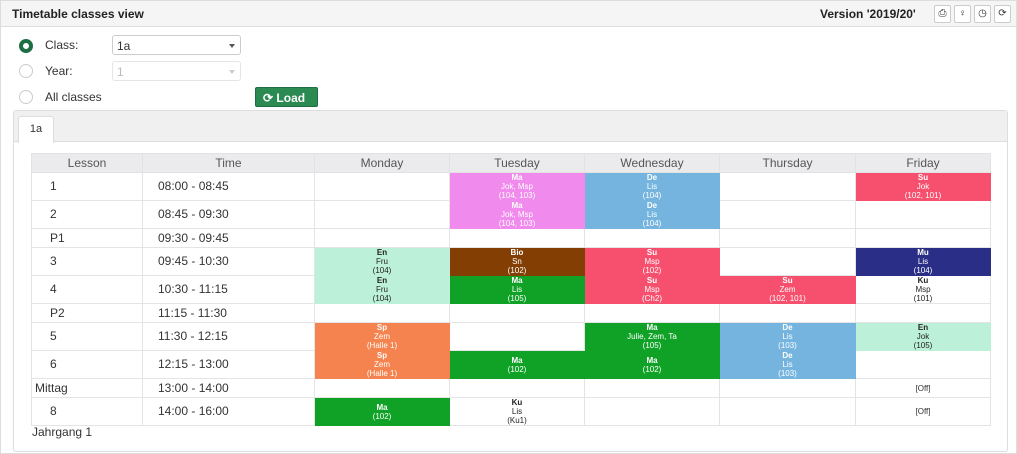 Image resolution: width=1017 pixels, height=454 pixels. Describe the element at coordinates (87, 163) in the screenshot. I see `column-header: Lesson` at that location.